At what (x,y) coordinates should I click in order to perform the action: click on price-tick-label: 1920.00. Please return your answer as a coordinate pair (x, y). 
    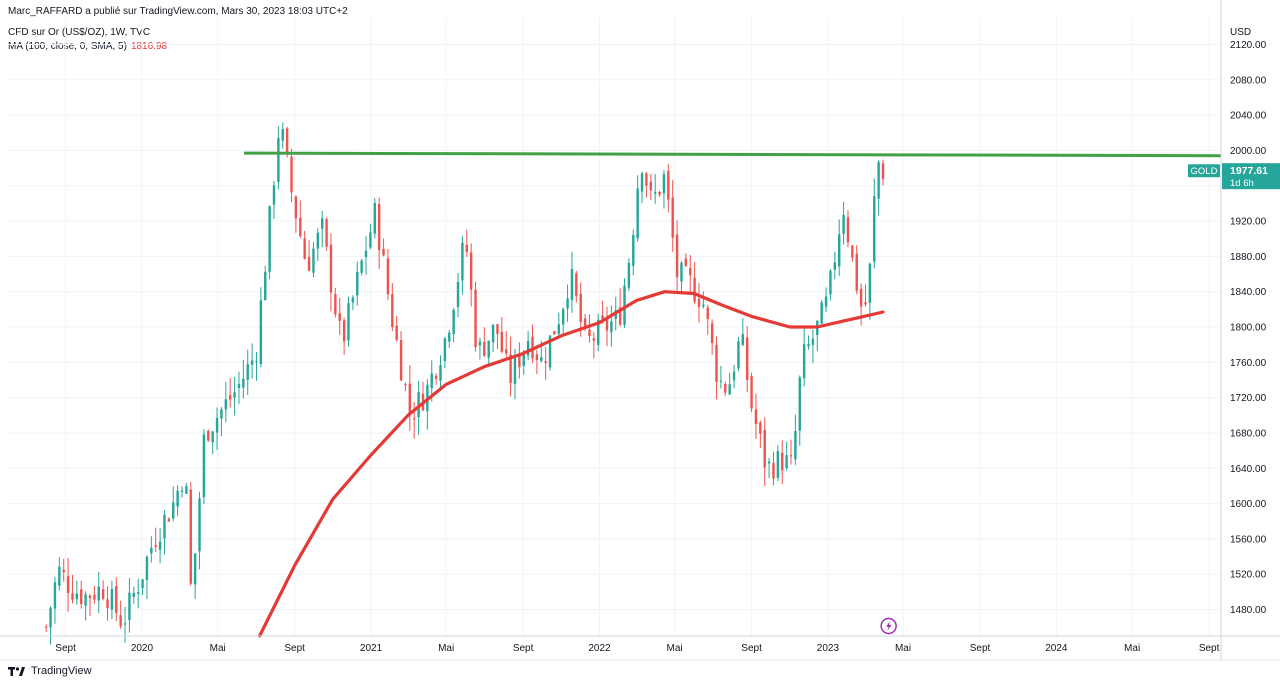
    Looking at the image, I should click on (1248, 222).